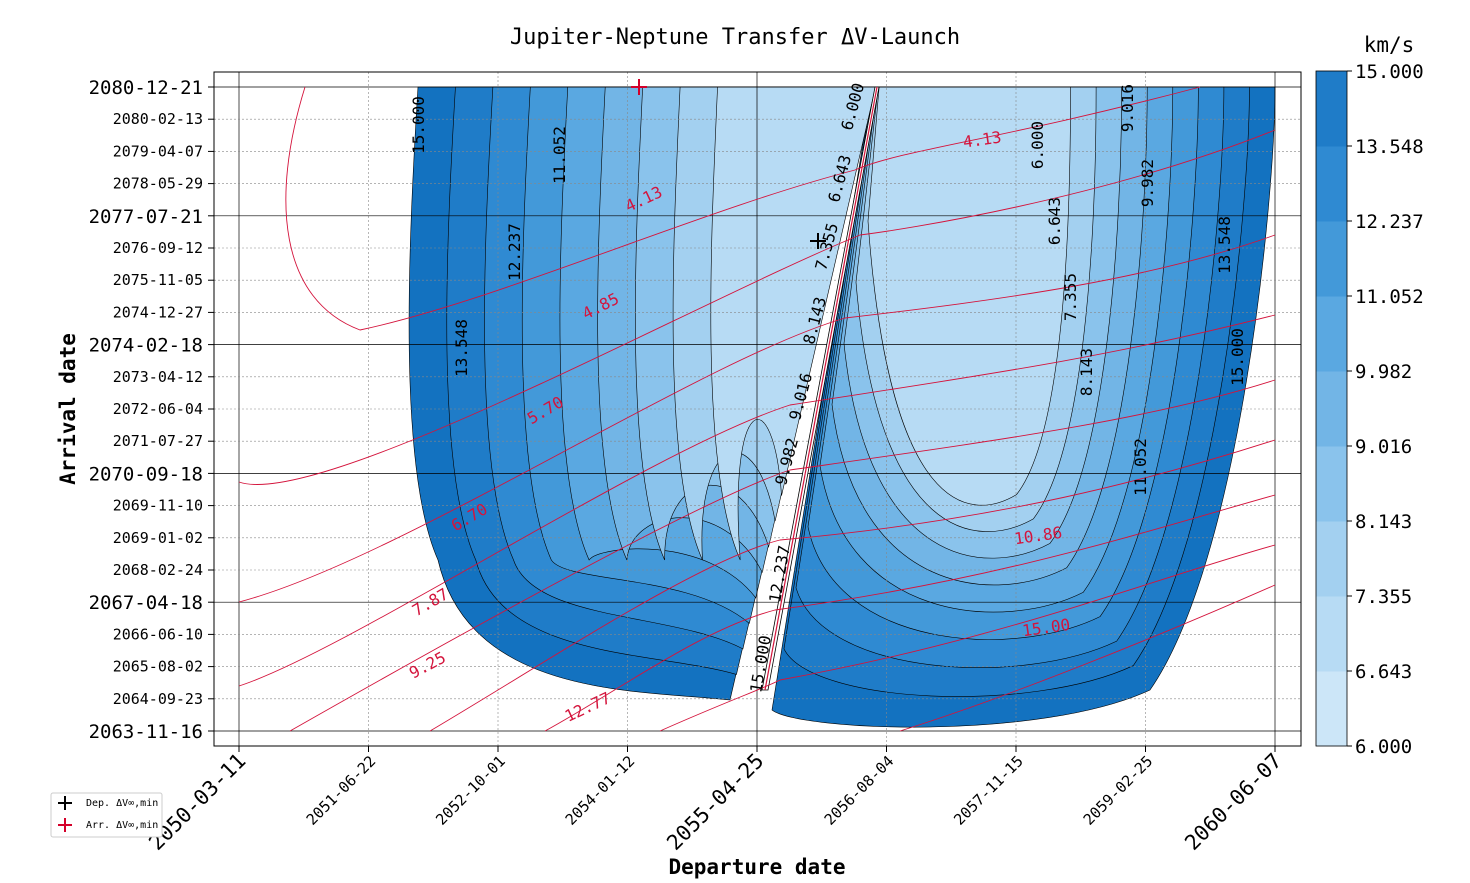 The height and width of the screenshot is (883, 1470). I want to click on colorbar-tick-label: 6.000, so click(1383, 747).